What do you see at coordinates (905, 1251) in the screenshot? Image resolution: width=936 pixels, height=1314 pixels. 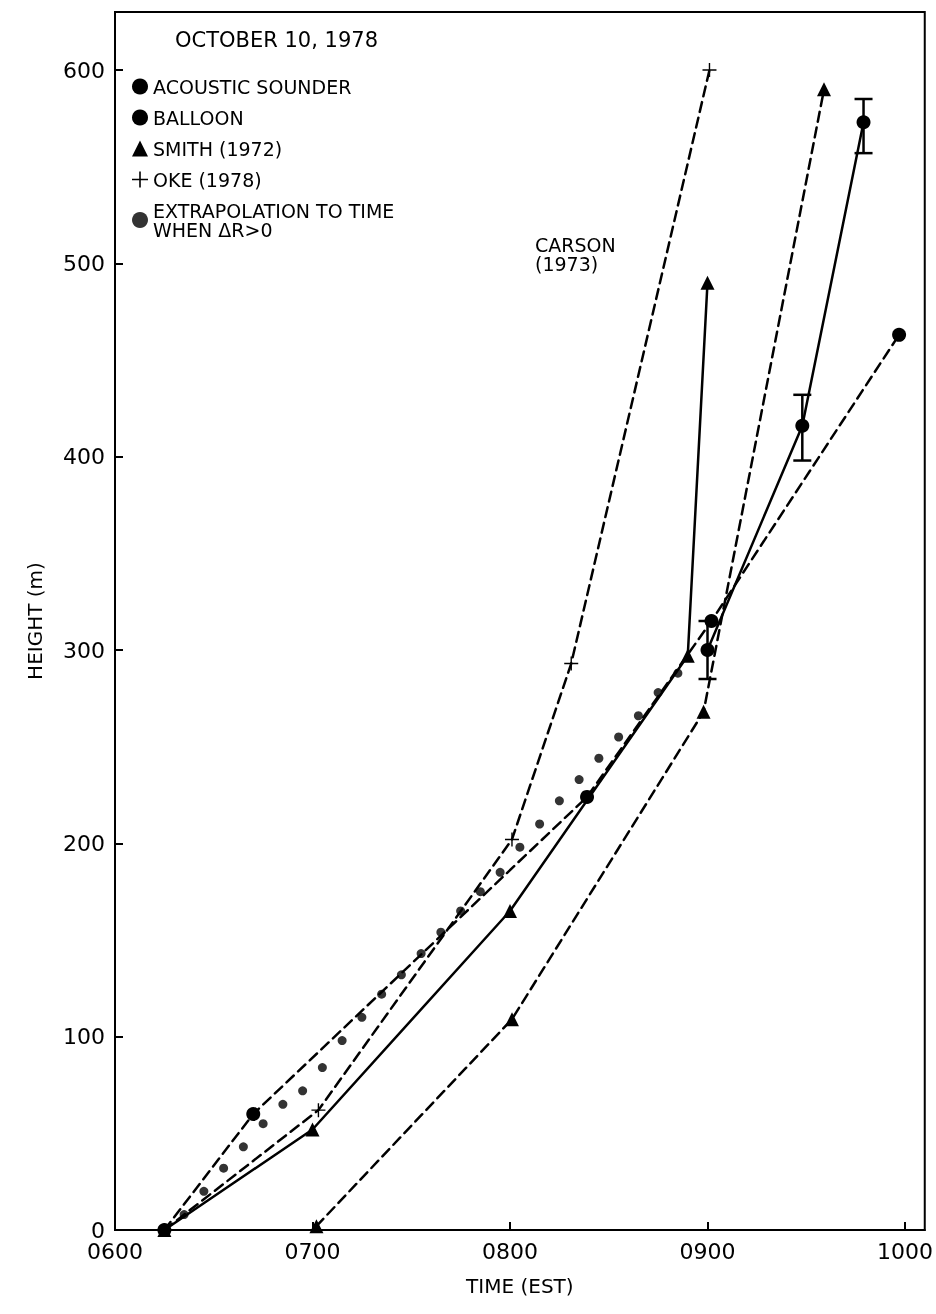 I see `x-tick-label: 1000` at bounding box center [905, 1251].